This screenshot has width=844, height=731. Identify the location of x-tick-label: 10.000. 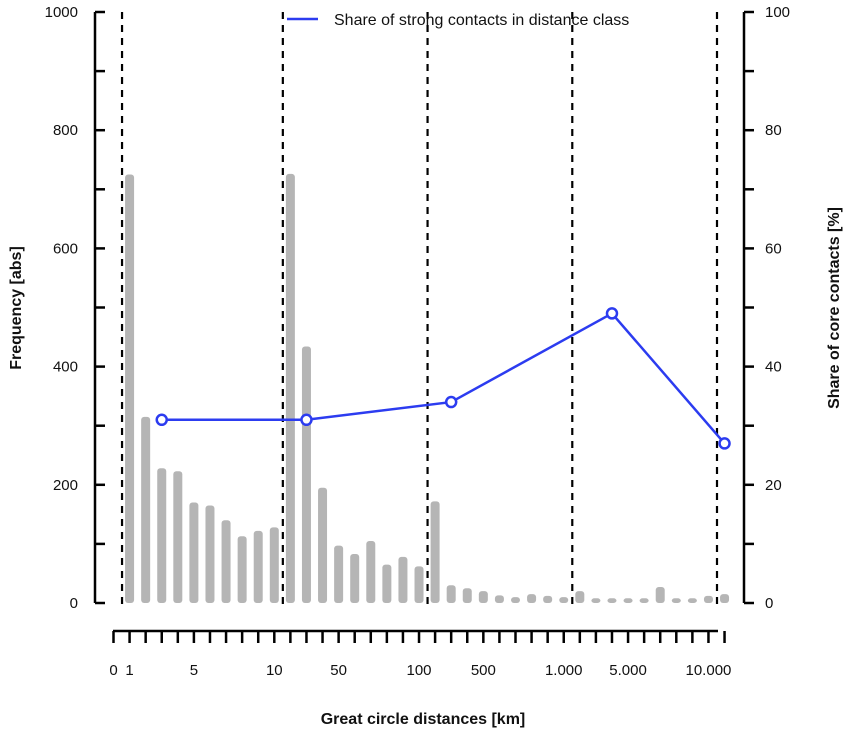
(709, 670).